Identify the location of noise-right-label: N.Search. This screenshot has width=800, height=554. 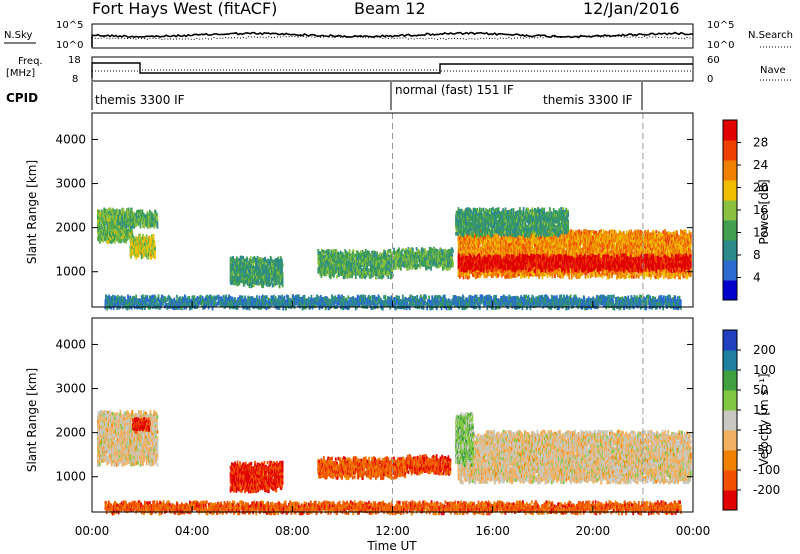
(770, 35).